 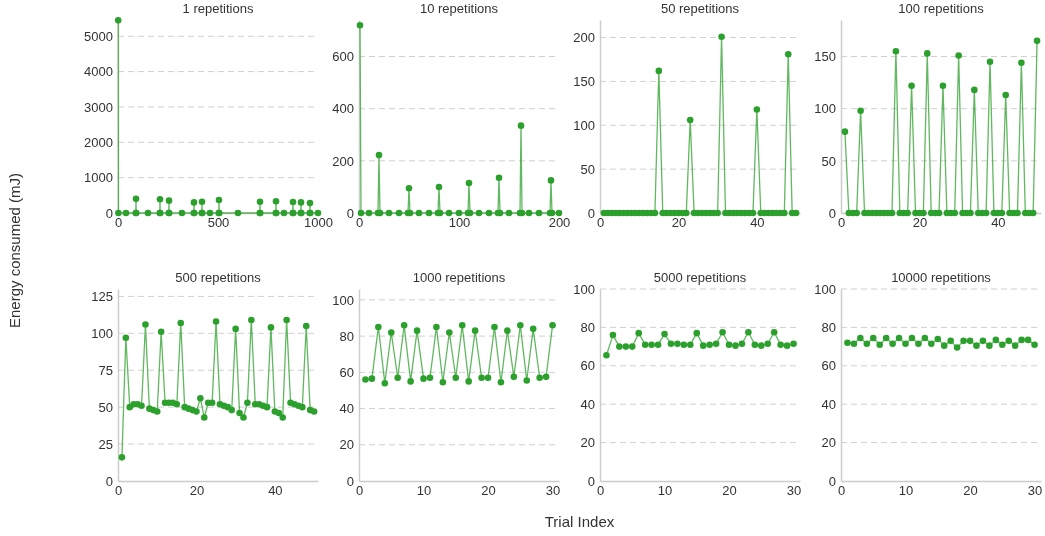 I want to click on y-tick-label: 125, so click(x=102, y=297).